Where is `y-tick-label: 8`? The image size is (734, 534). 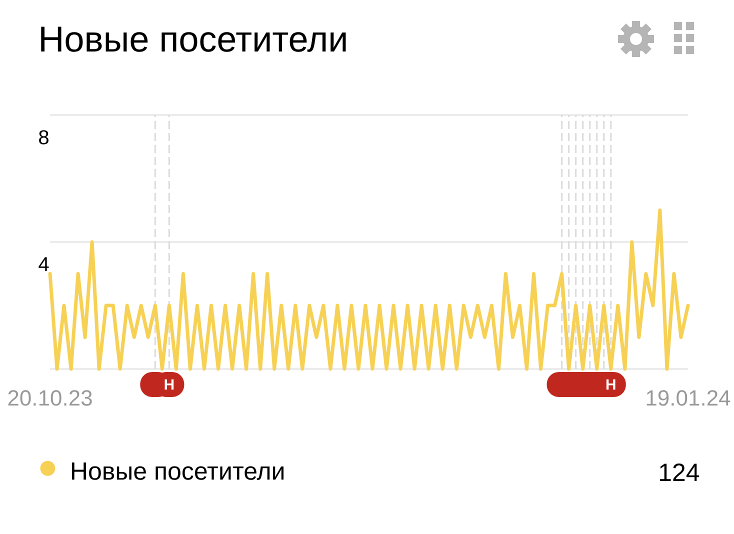 y-tick-label: 8 is located at coordinates (43, 137).